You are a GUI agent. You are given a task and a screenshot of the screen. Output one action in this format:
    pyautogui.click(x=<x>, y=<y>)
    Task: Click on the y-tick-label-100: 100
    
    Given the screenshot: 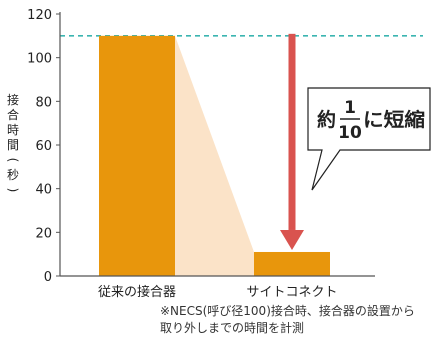 What is the action you would take?
    pyautogui.click(x=39, y=59)
    